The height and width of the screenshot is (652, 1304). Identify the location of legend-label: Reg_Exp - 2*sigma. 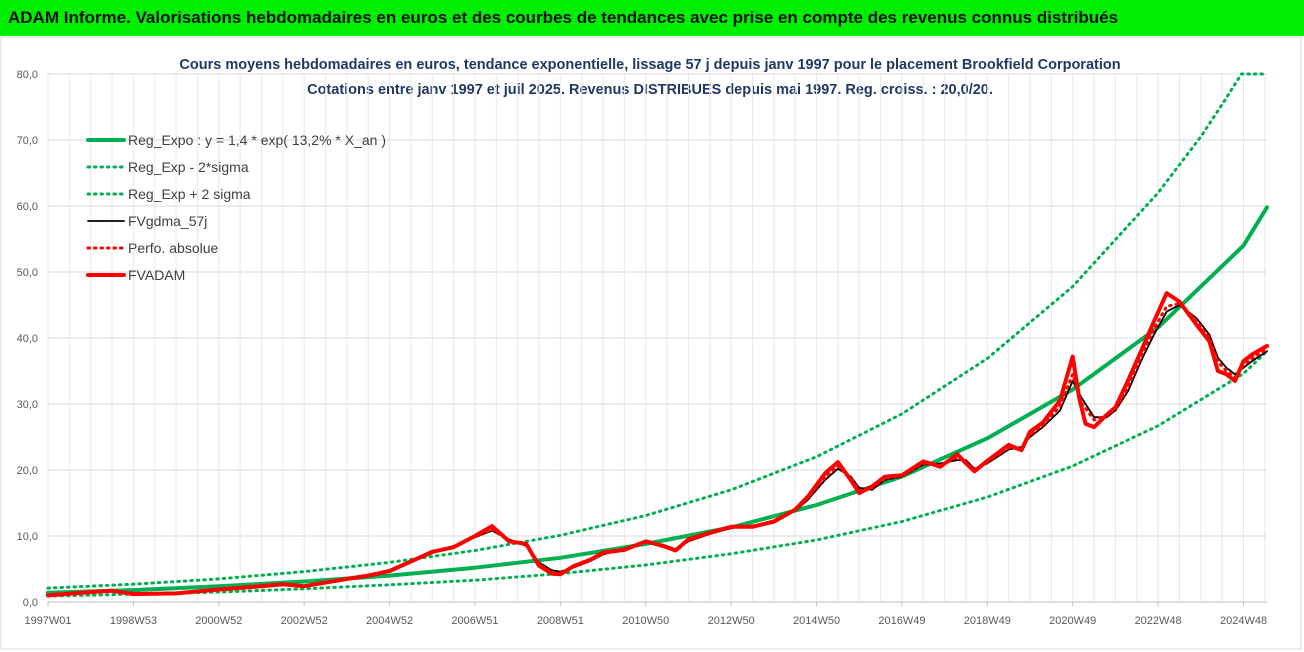
(188, 167).